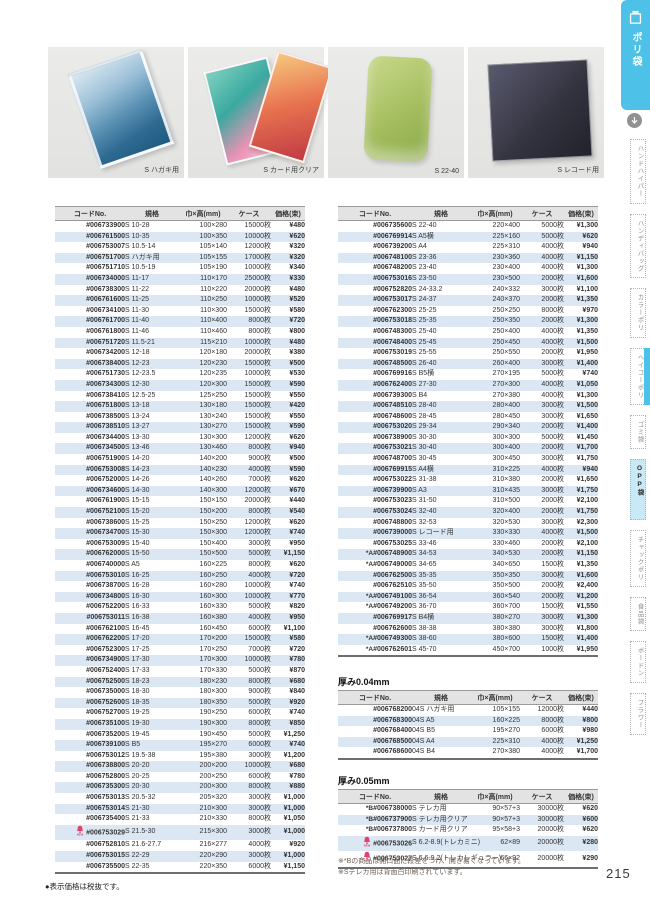  What do you see at coordinates (375, 491) in the screenshot?
I see `code-cell: #006739900` at bounding box center [375, 491].